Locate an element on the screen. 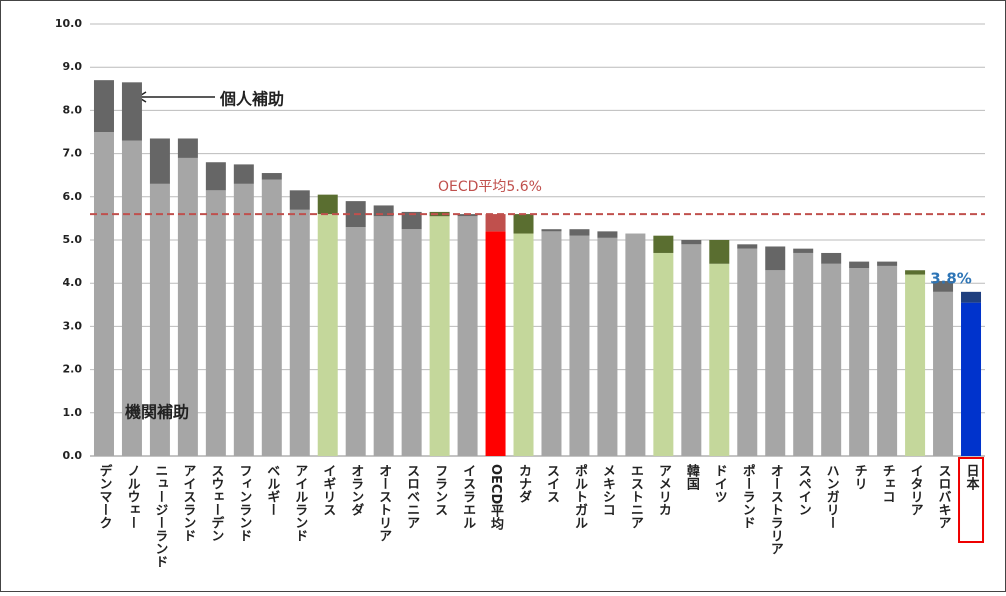 Image resolution: width=1006 pixels, height=596 pixels. y-tick-label: 1.0 is located at coordinates (73, 412).